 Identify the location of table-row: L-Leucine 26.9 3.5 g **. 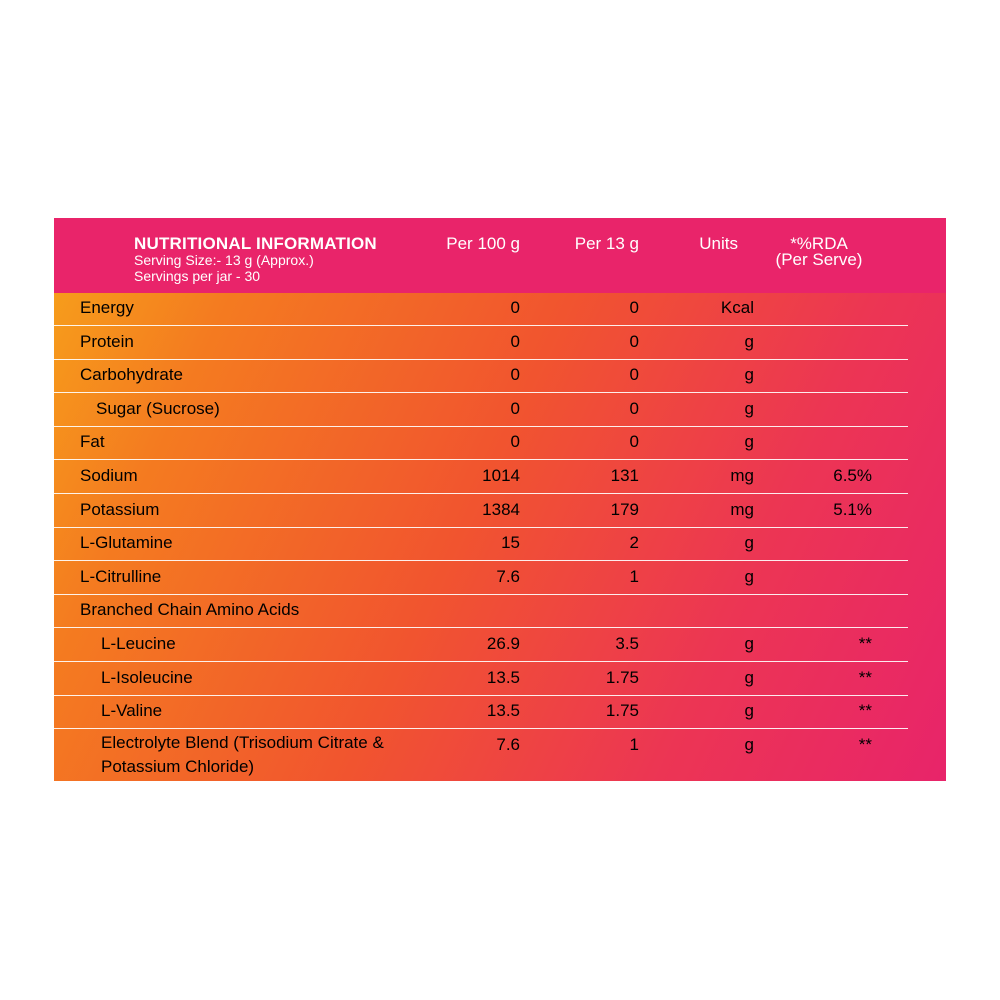
(481, 645).